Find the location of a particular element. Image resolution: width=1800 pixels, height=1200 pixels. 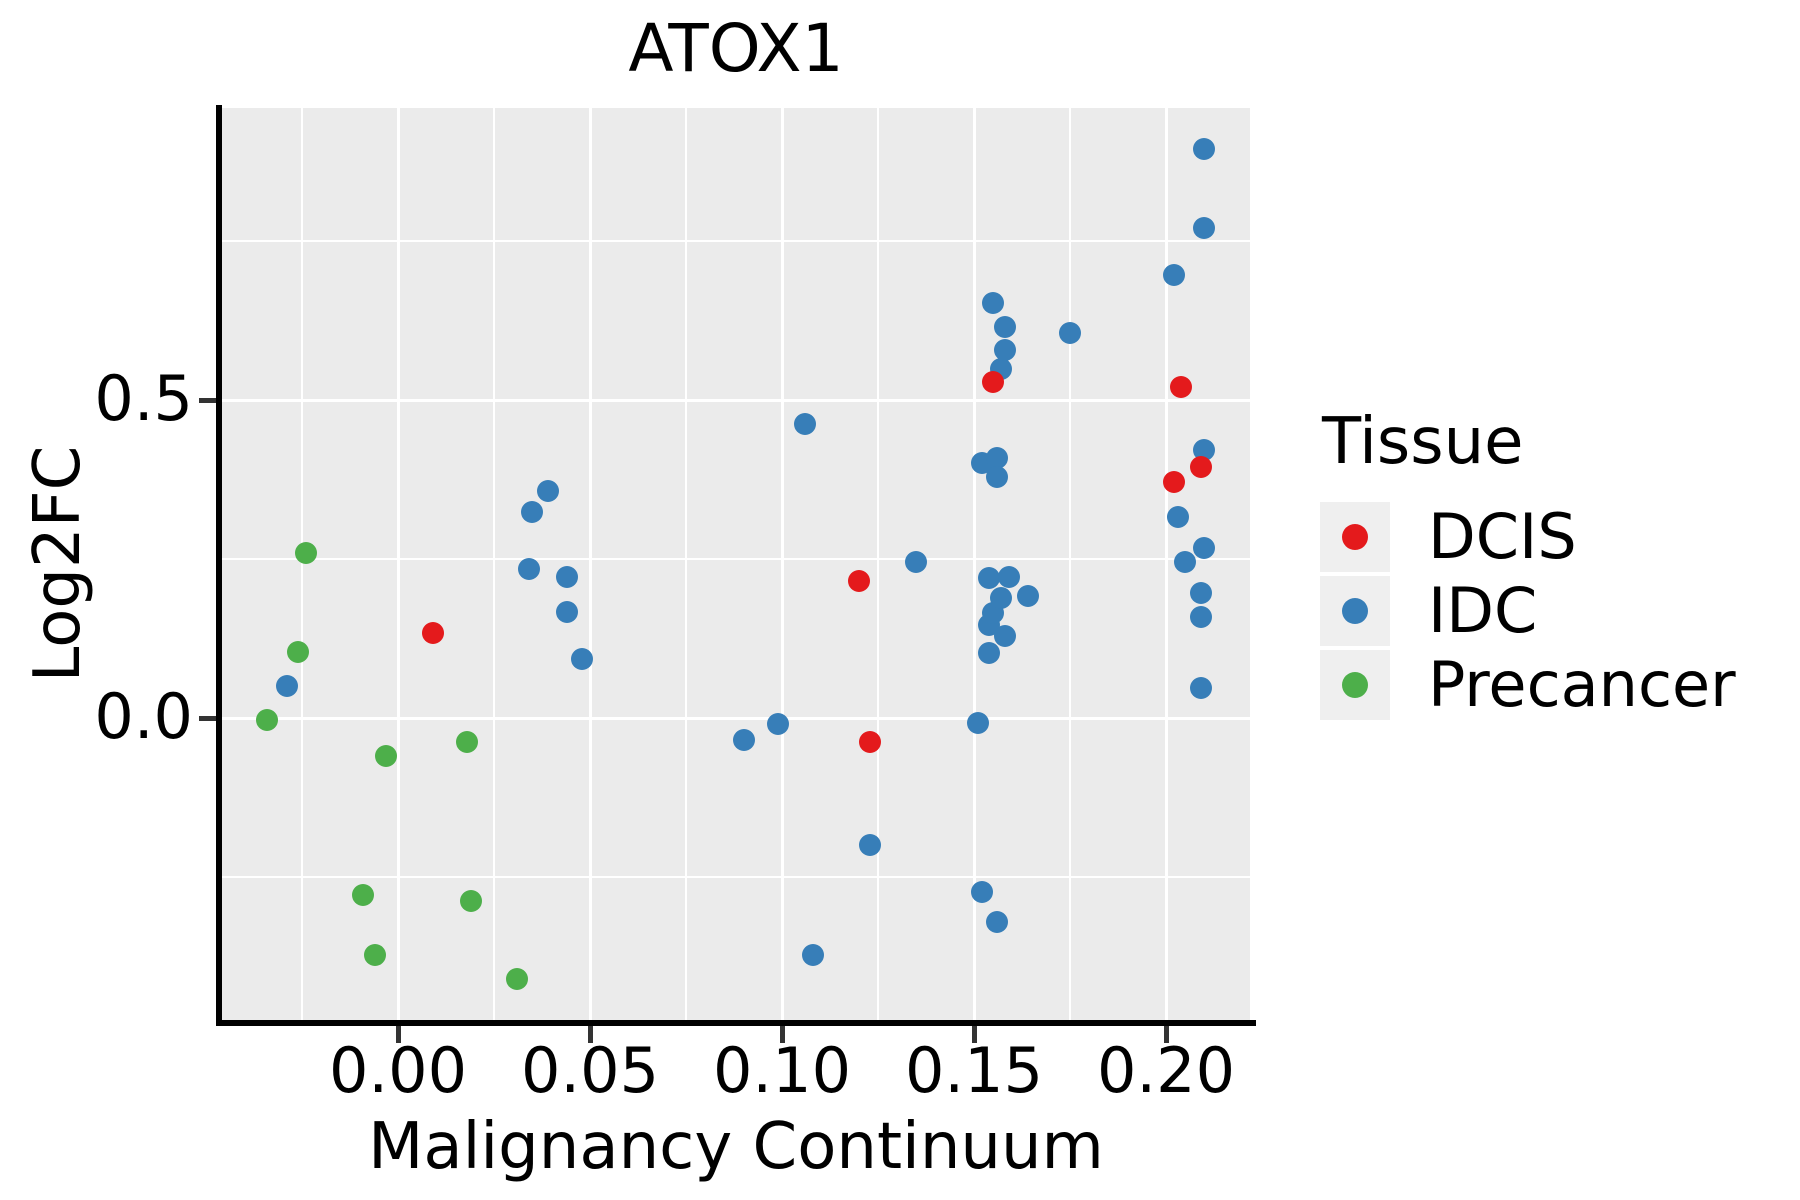

idc-legend-dot is located at coordinates (1355, 611).